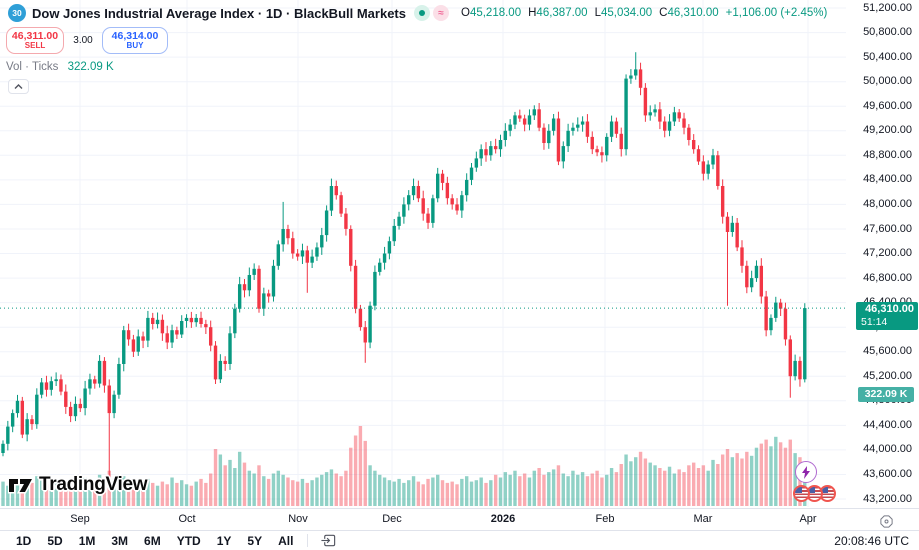 The width and height of the screenshot is (919, 550). I want to click on time-tick-label: Nov, so click(298, 519).